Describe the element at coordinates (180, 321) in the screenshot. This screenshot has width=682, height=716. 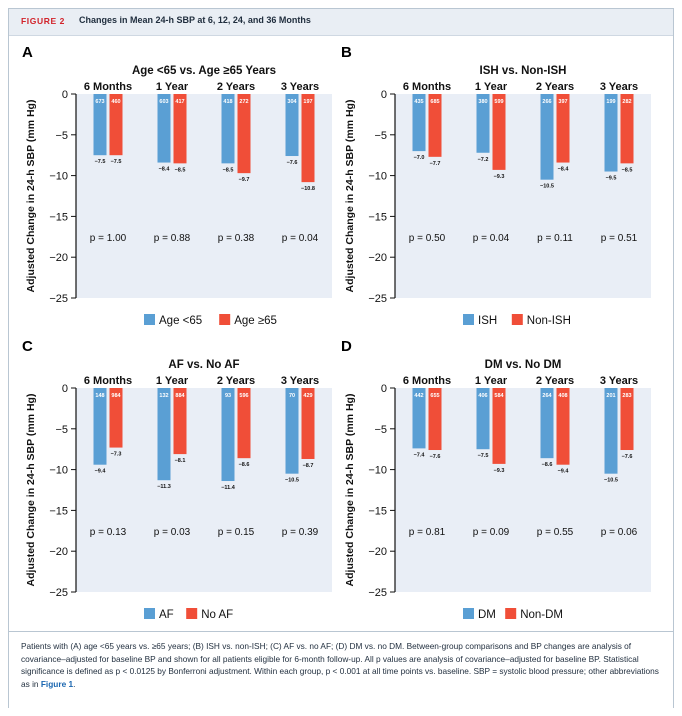
I see `legend-label-age-65: Age <65` at that location.